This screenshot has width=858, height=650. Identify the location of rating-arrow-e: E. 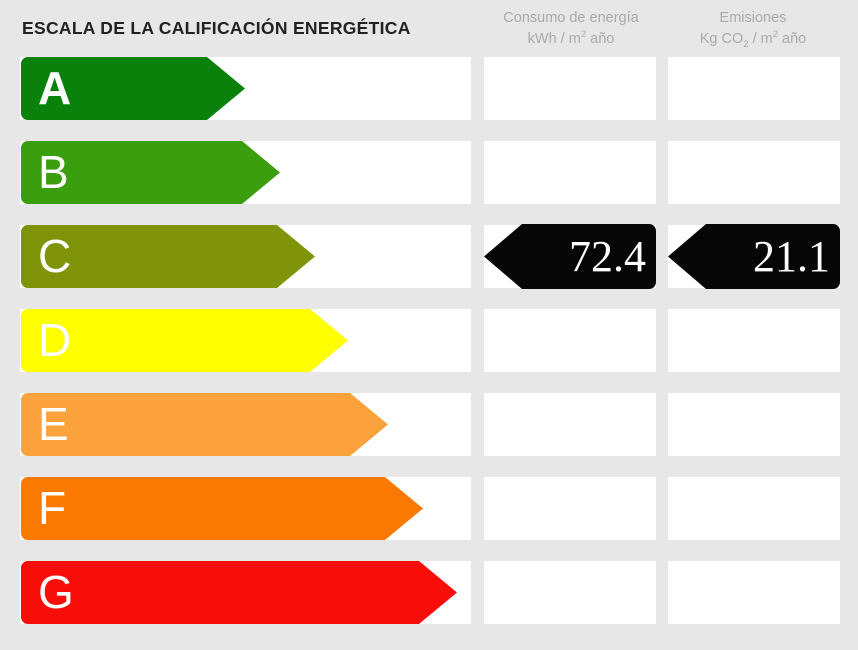
(204, 424).